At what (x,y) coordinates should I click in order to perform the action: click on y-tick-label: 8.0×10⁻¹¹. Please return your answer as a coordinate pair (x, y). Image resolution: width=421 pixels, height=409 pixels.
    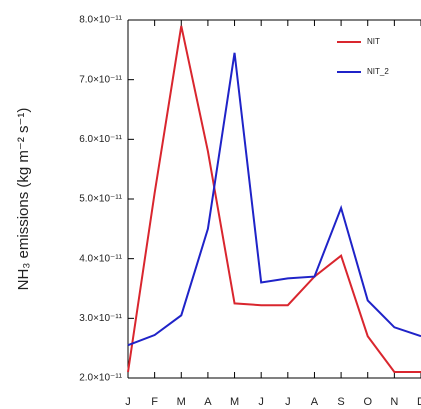
    Looking at the image, I should click on (100, 20).